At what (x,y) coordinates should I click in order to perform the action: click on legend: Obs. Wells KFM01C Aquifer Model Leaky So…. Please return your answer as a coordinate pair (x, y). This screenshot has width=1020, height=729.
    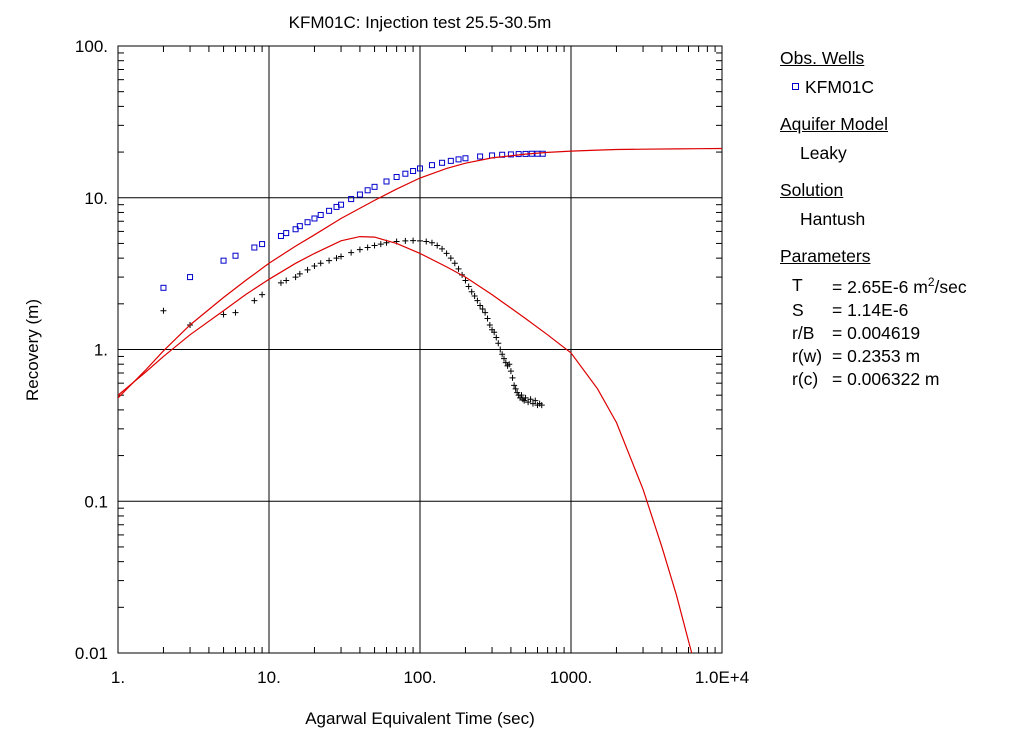
    Looking at the image, I should click on (873, 220).